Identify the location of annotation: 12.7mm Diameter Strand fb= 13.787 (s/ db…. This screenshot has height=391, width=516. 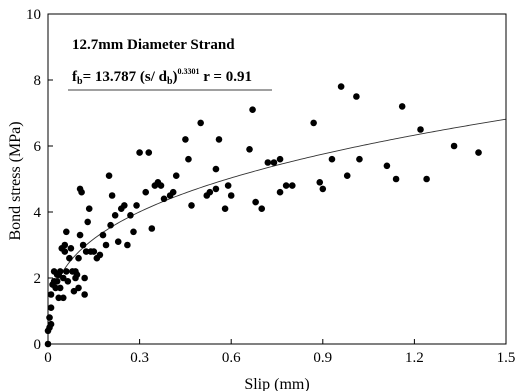
(170, 64).